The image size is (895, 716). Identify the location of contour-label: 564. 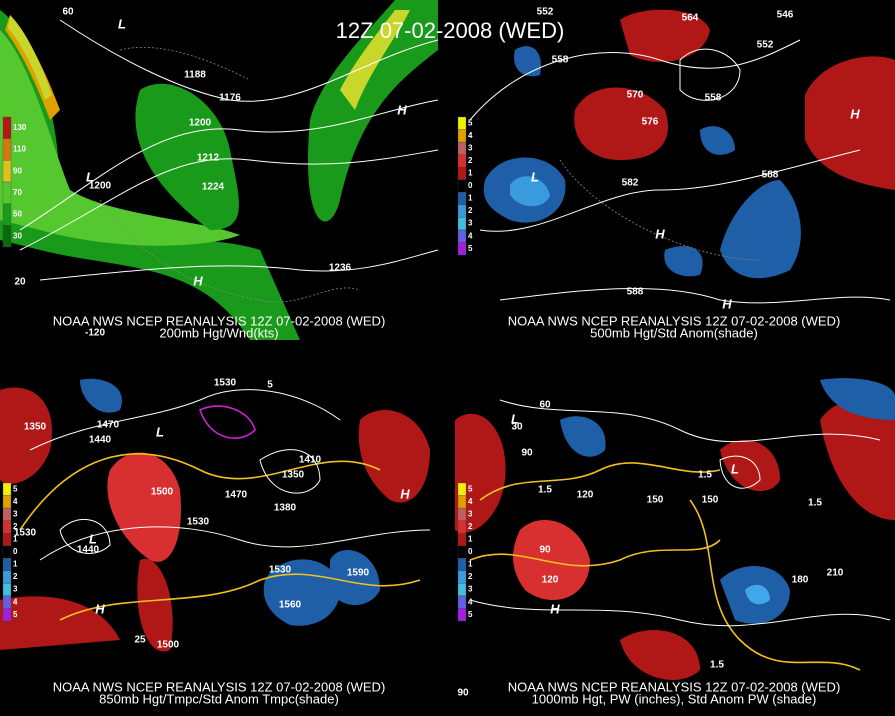
(690, 18).